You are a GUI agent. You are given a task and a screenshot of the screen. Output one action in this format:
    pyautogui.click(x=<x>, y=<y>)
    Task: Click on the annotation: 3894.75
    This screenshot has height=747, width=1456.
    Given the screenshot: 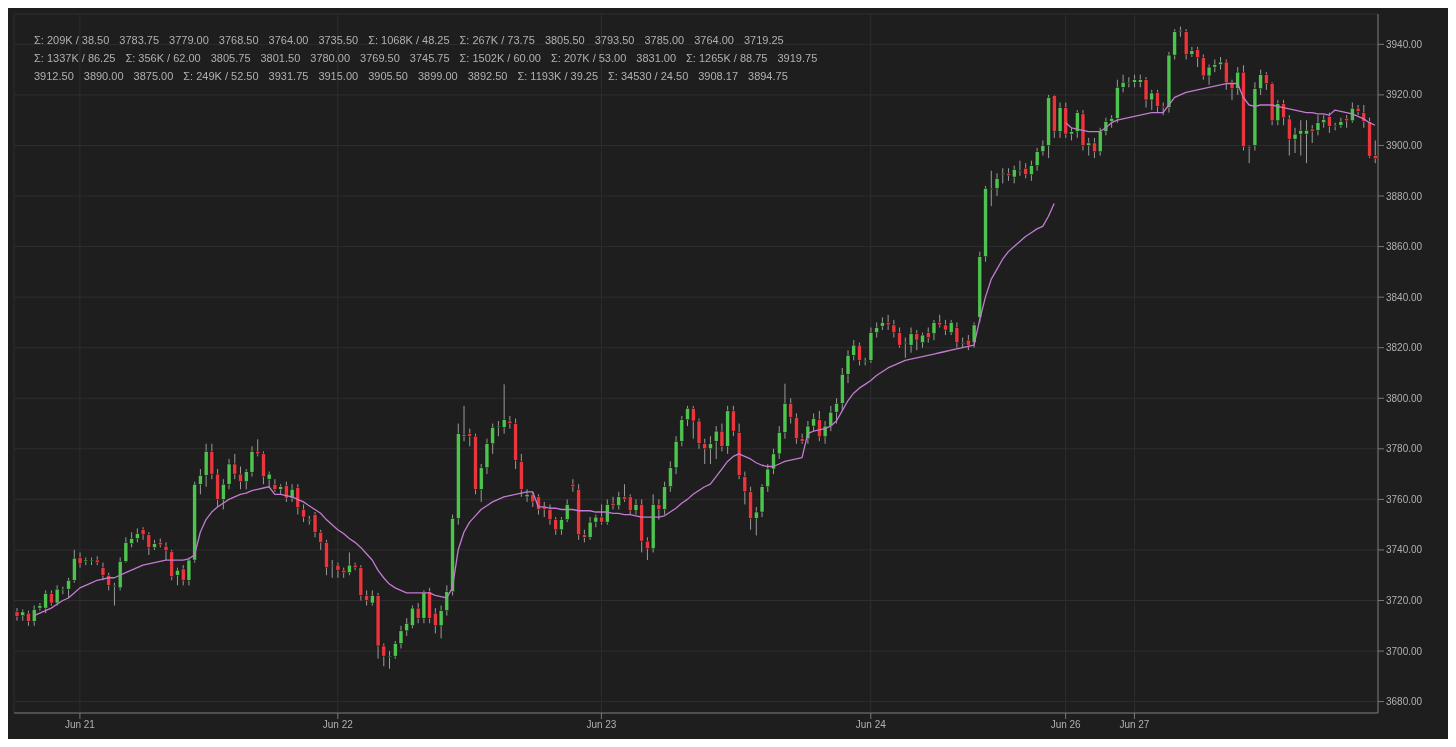 What is the action you would take?
    pyautogui.click(x=768, y=76)
    